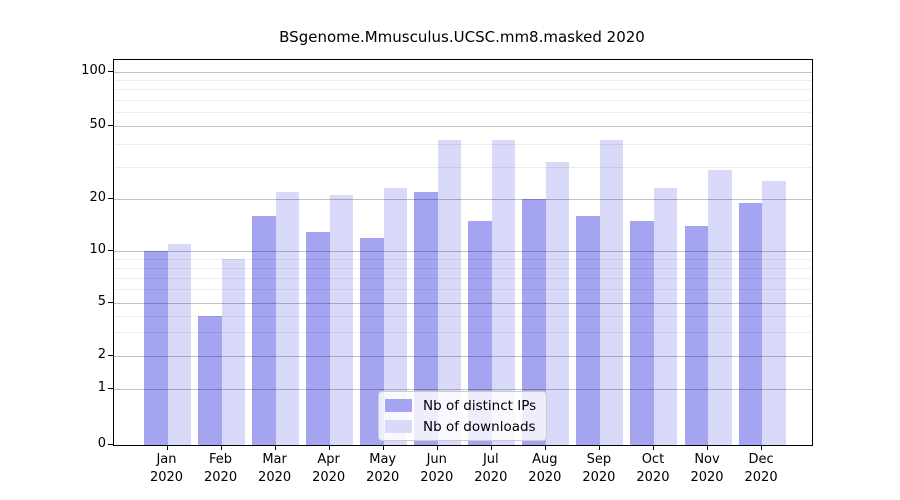  Describe the element at coordinates (545, 448) in the screenshot. I see `x-tick-mark-aug` at that location.